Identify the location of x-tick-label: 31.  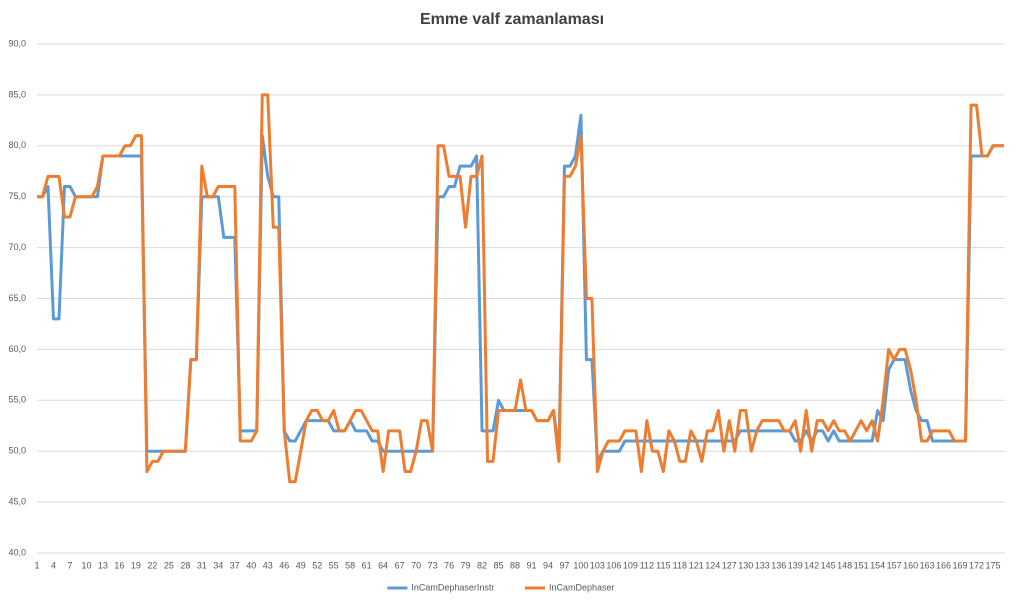
(202, 565).